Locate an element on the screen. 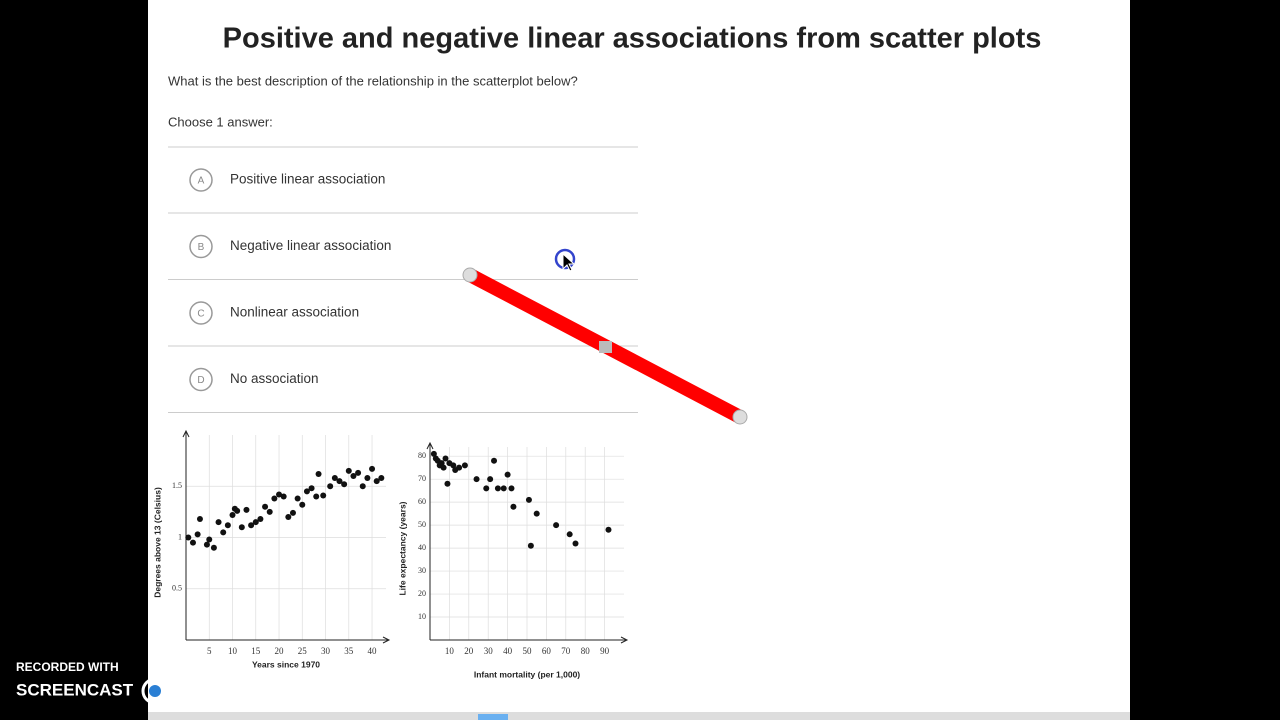 This screenshot has height=720, width=1280. x-tick-label: 35 is located at coordinates (349, 651).